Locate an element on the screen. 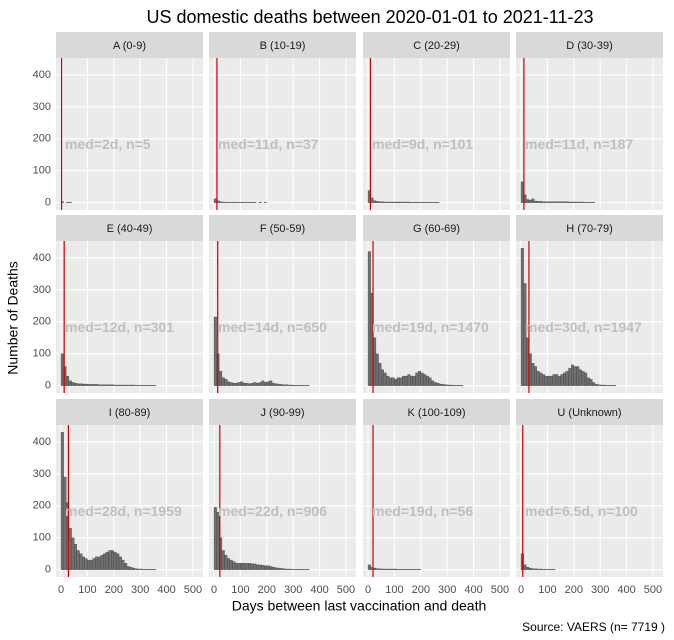 This screenshot has height=640, width=674. x-tick-label: 400 is located at coordinates (473, 590).